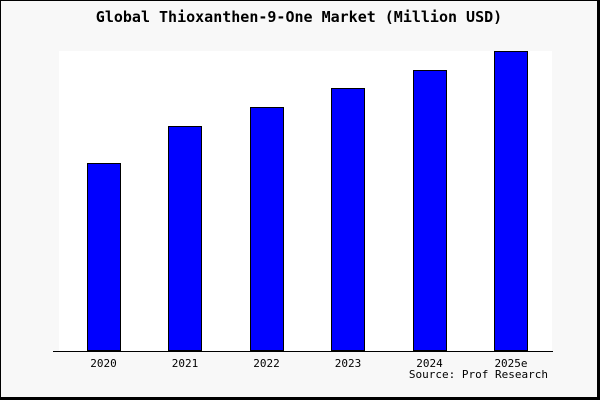 This screenshot has height=400, width=600. Describe the element at coordinates (511, 363) in the screenshot. I see `x-tick-label-2025e: 2025e` at that location.